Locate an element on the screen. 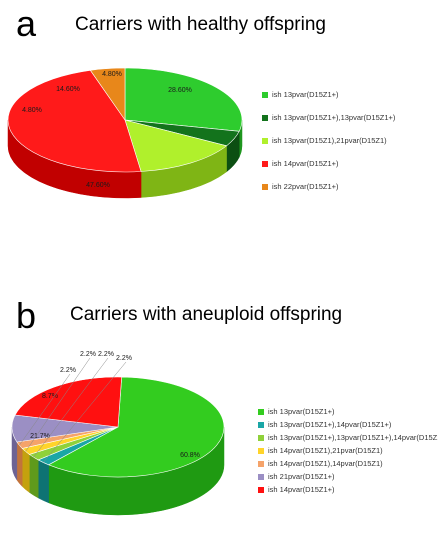 The height and width of the screenshot is (550, 438). legend-label-2: ish 13pvar(D15Z1+),13pvar(D15Z1+) is located at coordinates (334, 117).